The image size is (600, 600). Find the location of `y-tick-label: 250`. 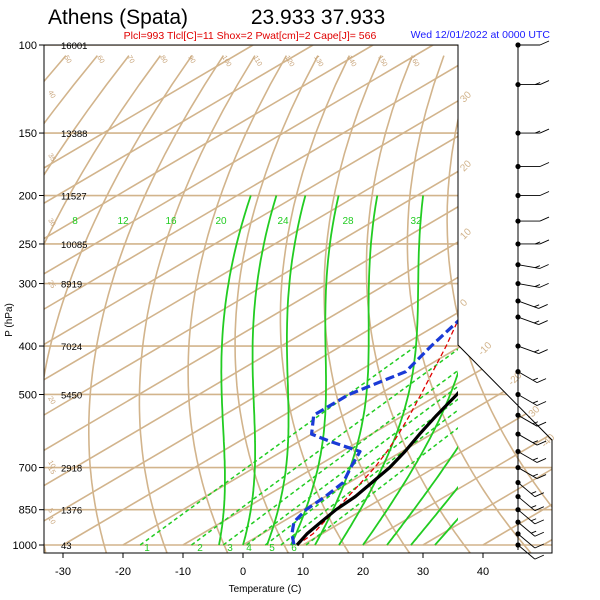

y-tick-label: 250 is located at coordinates (28, 245).